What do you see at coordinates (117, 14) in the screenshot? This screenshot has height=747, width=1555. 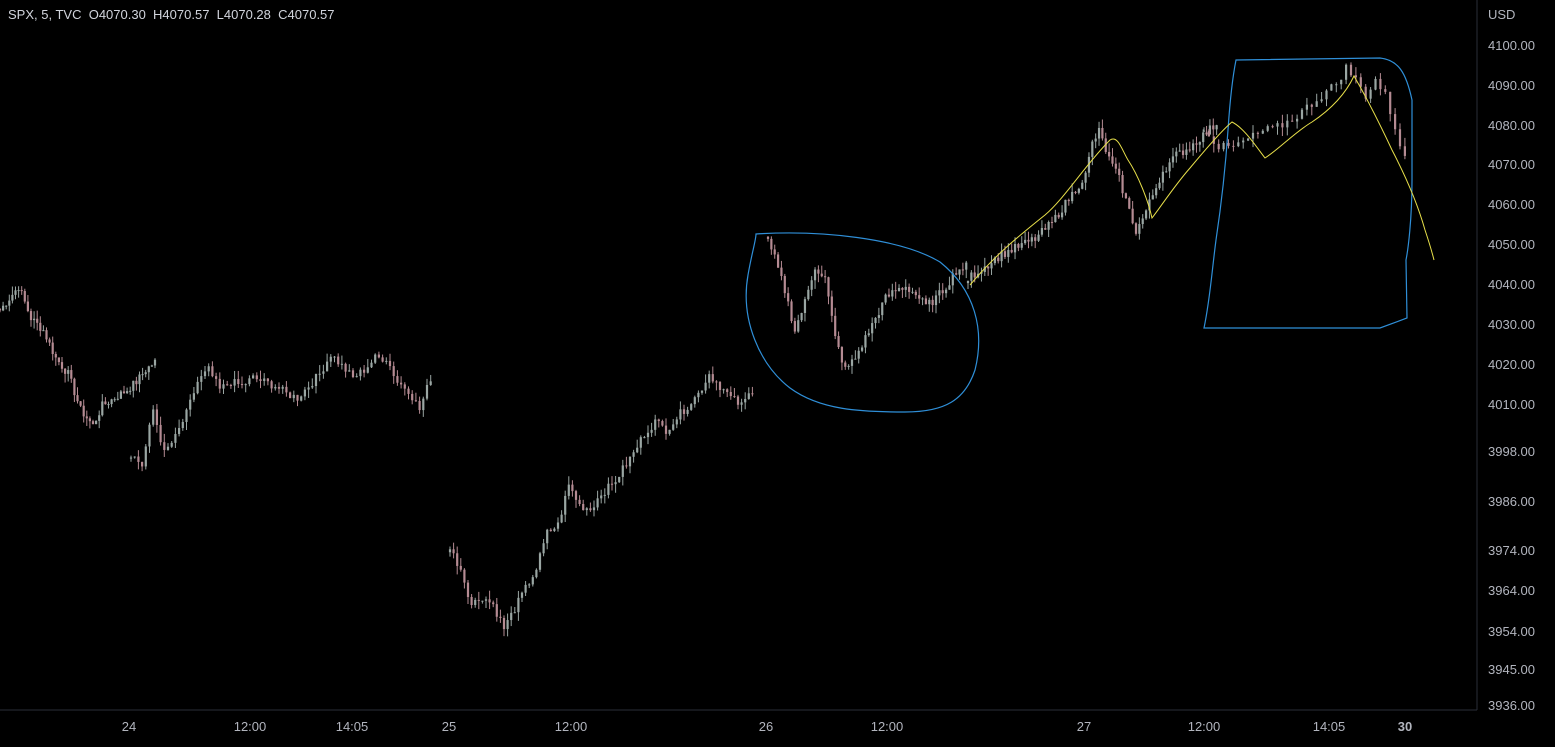 I see `open-value: O4070.30` at bounding box center [117, 14].